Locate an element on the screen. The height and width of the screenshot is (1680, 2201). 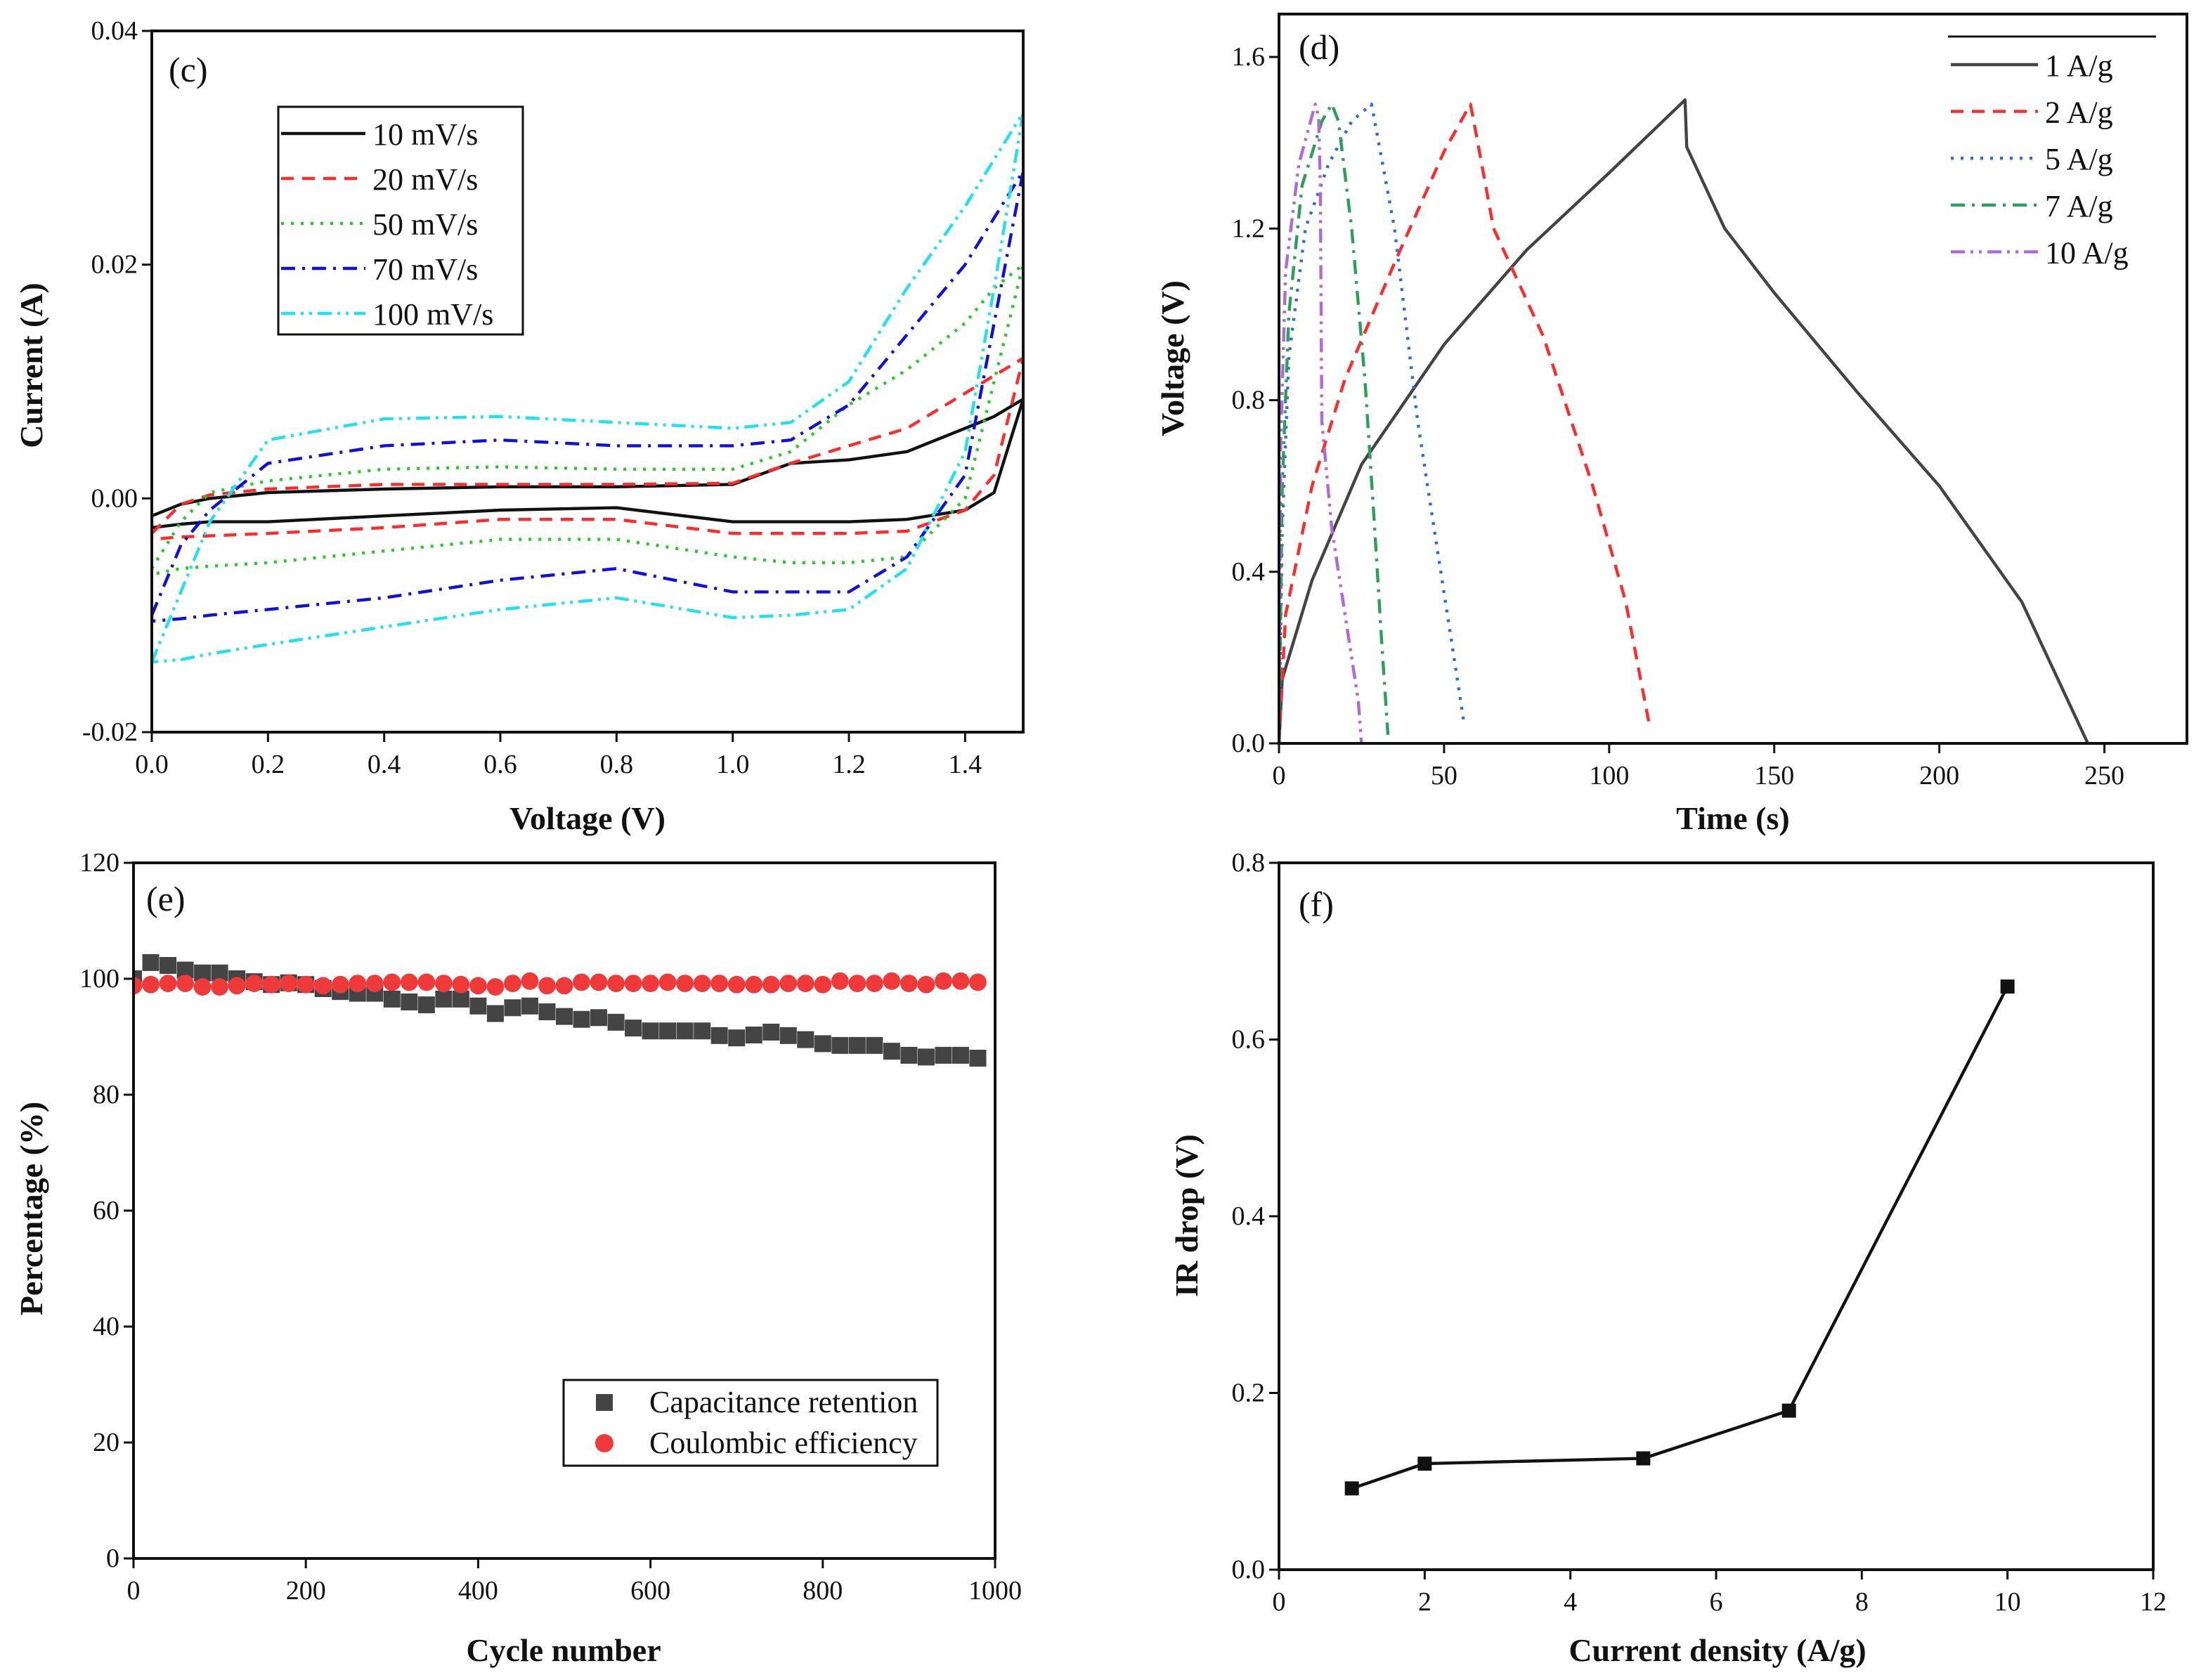
y-tick-label: 120 is located at coordinates (99, 863).